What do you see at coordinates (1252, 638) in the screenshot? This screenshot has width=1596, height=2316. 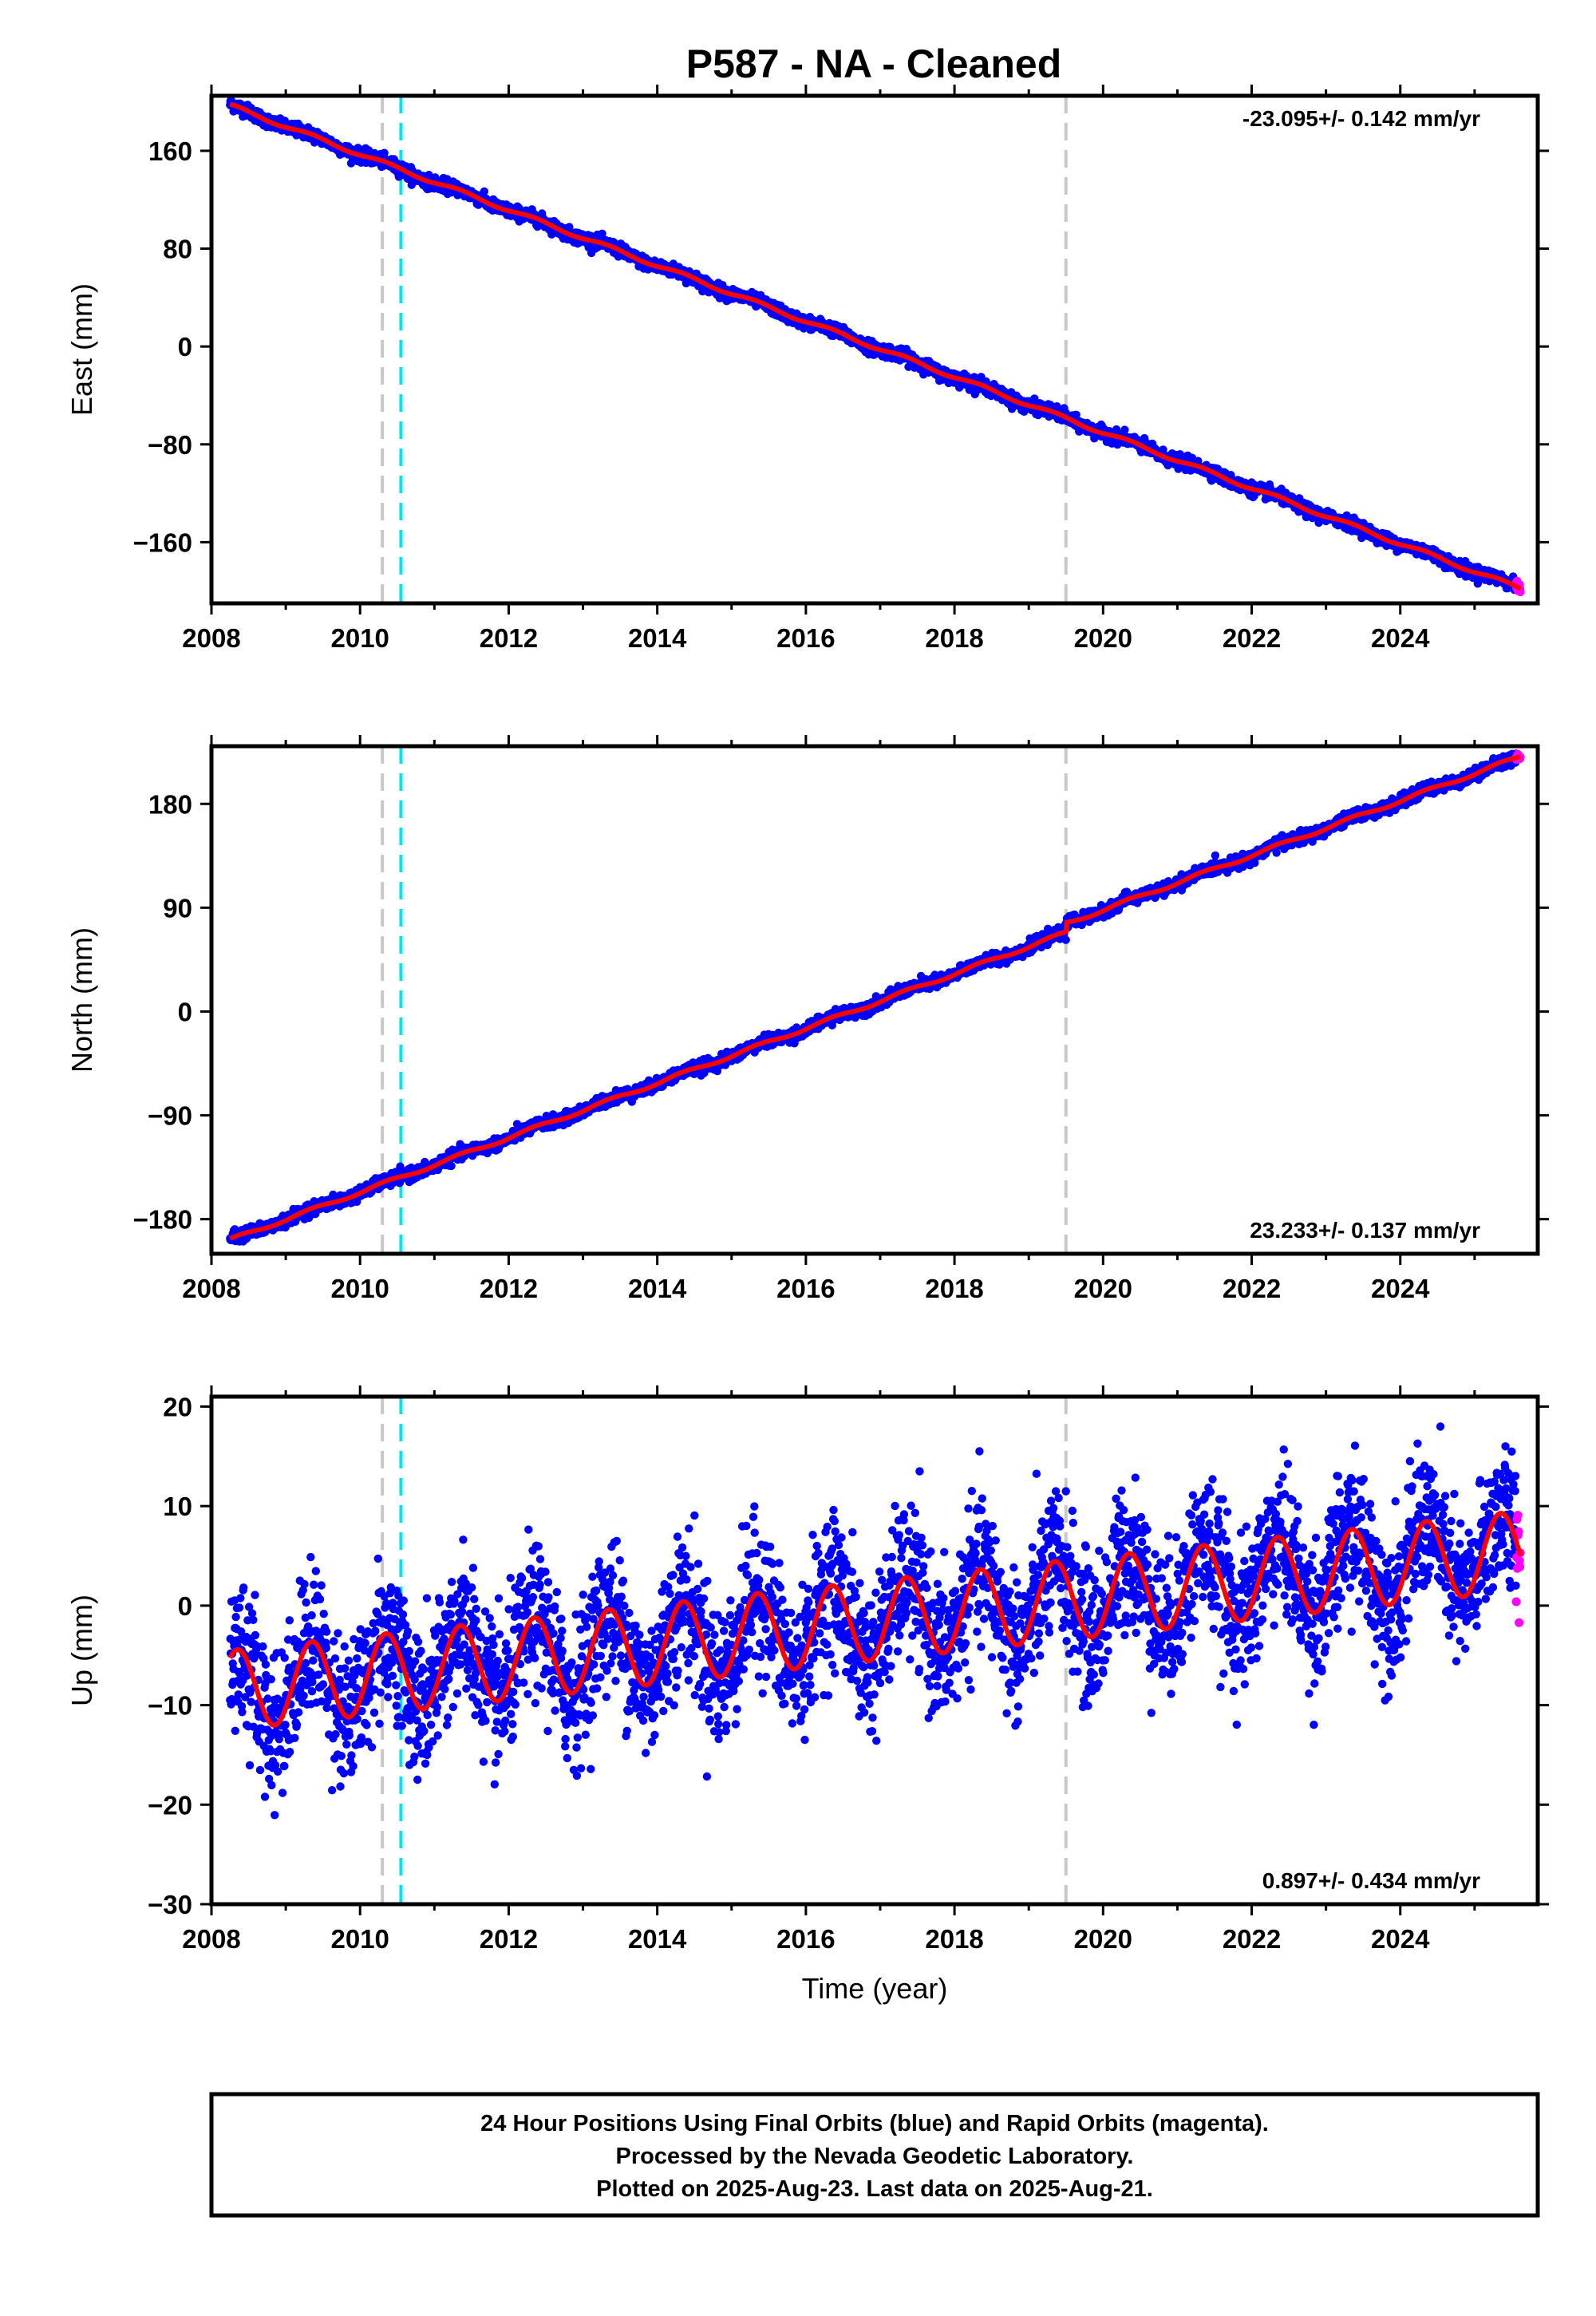 I see `x-tick-label: 2022` at bounding box center [1252, 638].